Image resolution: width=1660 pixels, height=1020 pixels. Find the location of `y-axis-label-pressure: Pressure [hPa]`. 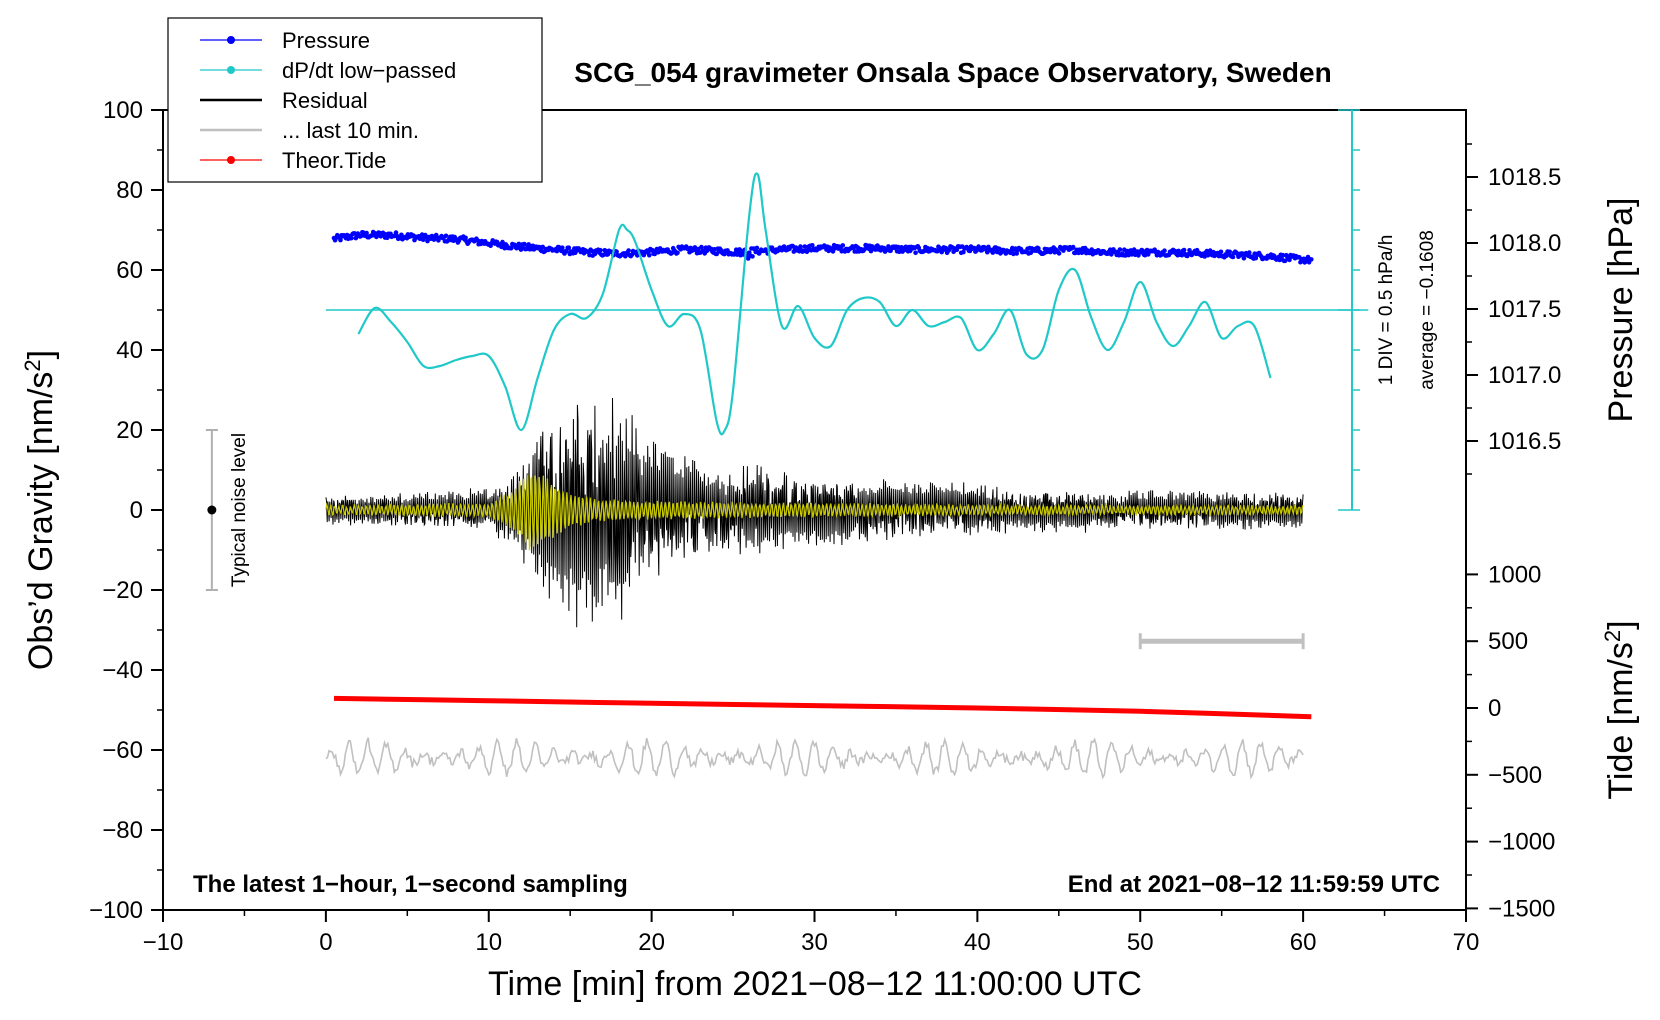

y-axis-label-pressure: Pressure [hPa] is located at coordinates (1621, 310).